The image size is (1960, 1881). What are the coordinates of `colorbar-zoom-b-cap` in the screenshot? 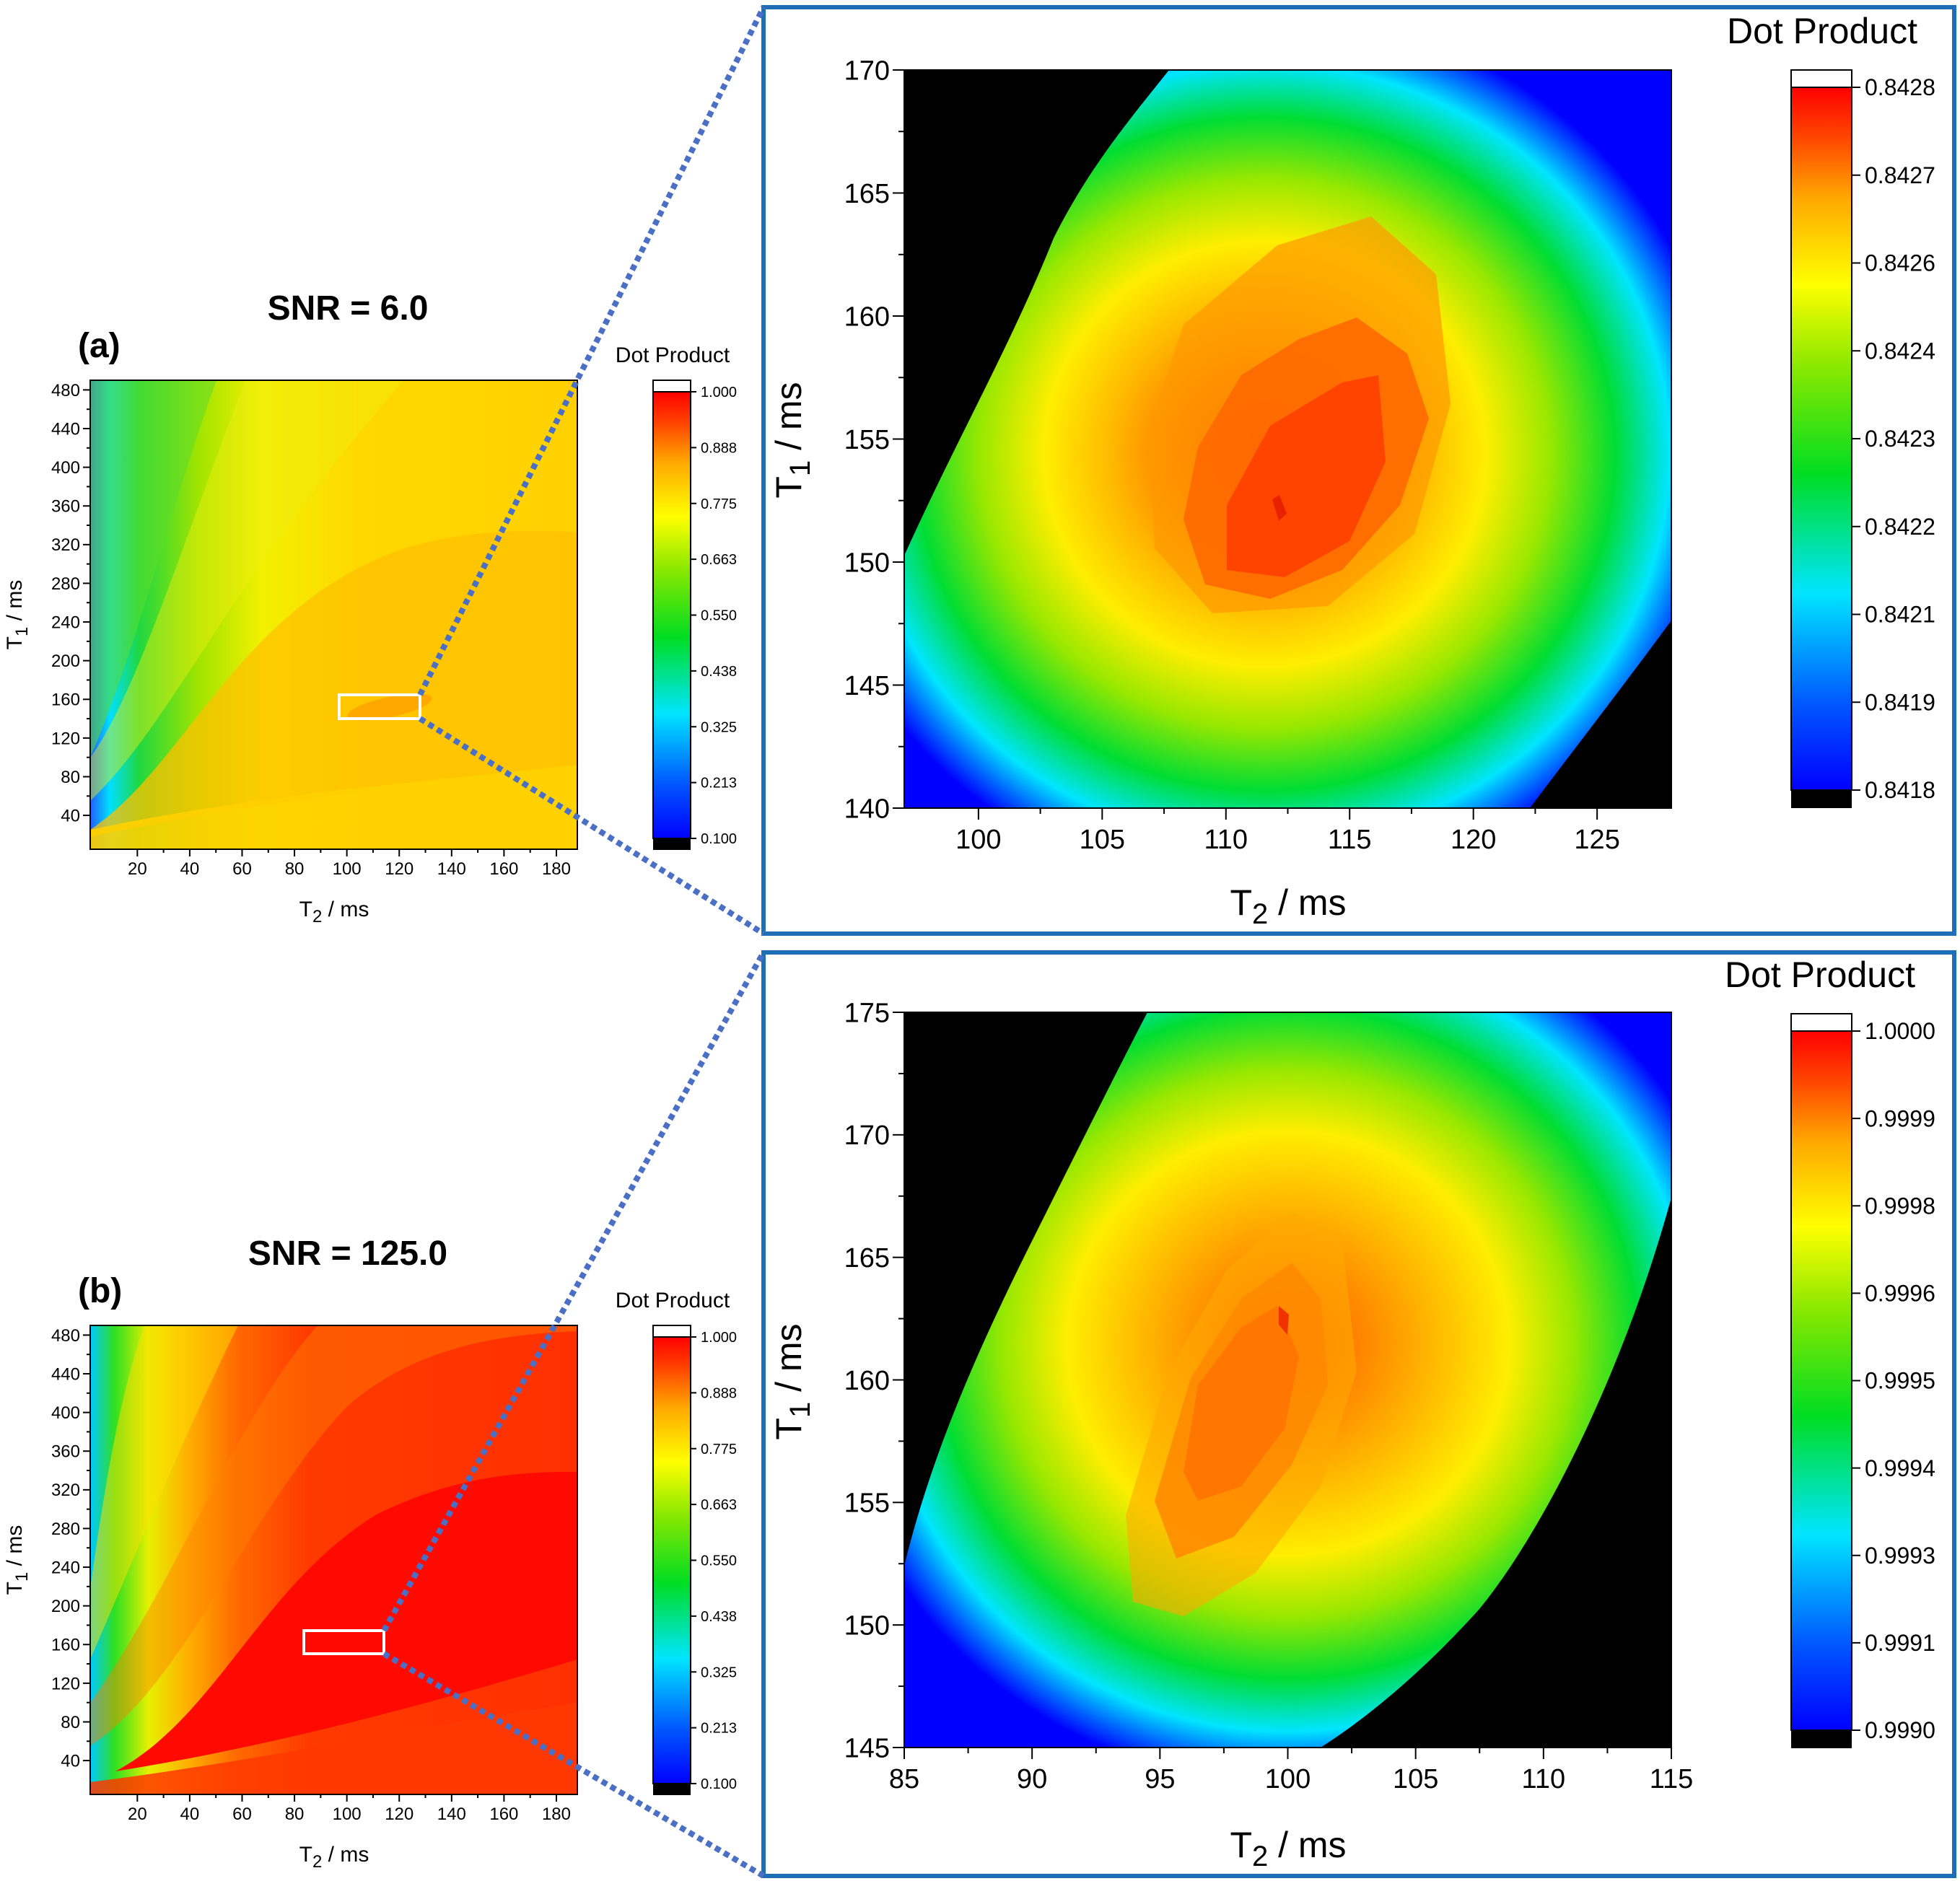 It's located at (1821, 1022).